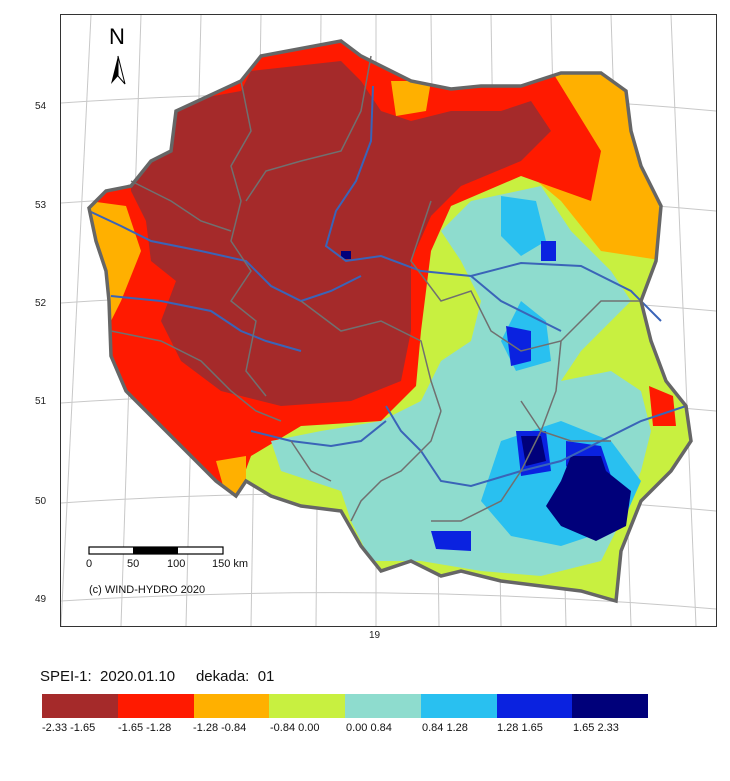 This screenshot has width=730, height=781. I want to click on lat-label-52: 52, so click(41, 303).